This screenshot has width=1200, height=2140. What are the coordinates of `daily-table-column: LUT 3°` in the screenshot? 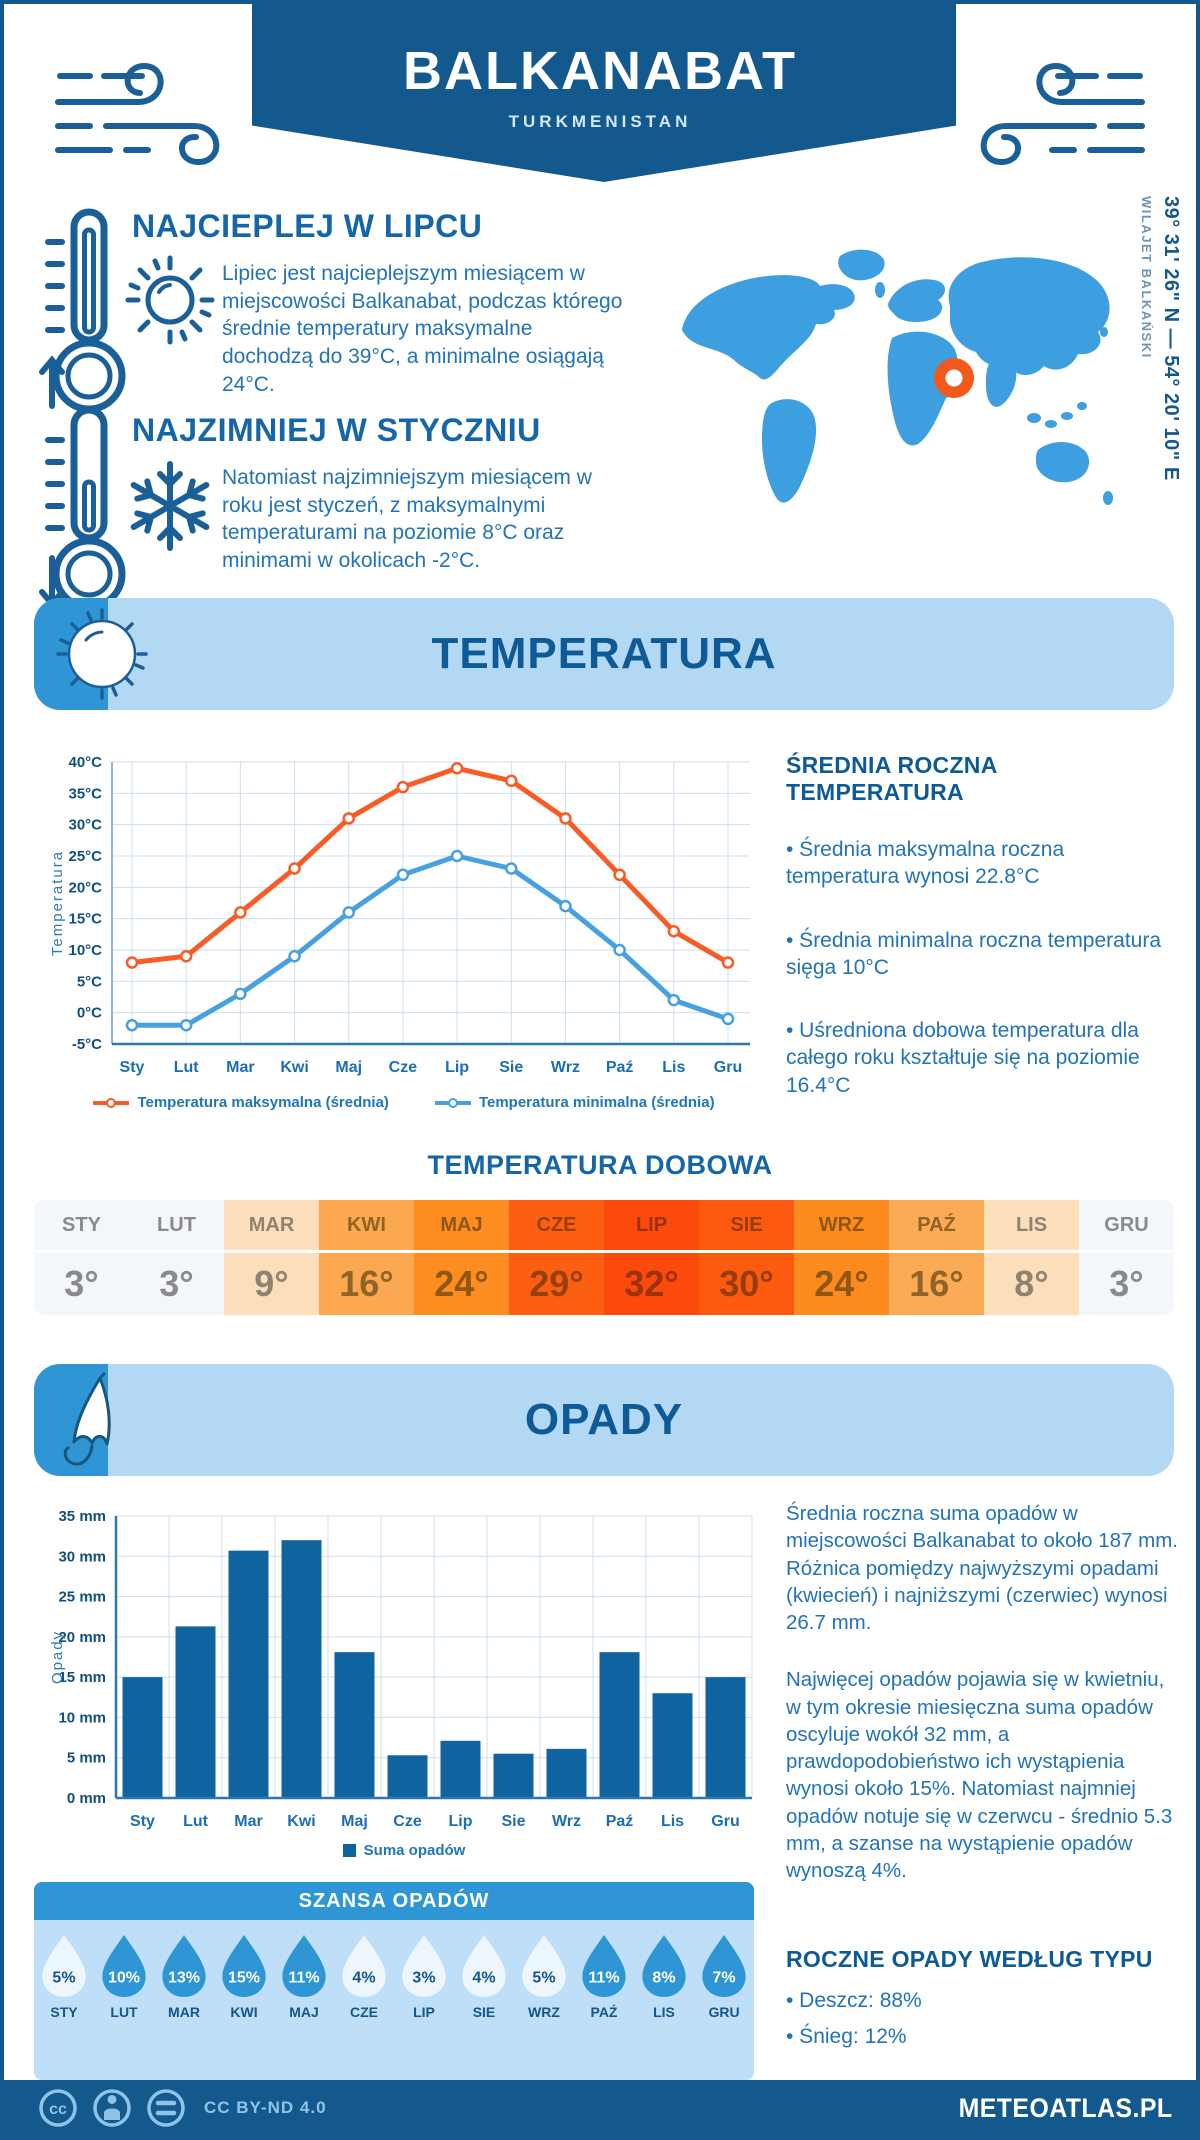 It's located at (176, 1257).